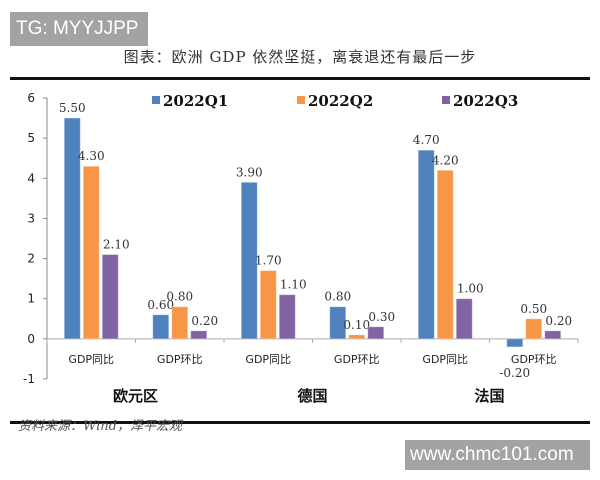 The width and height of the screenshot is (600, 480). What do you see at coordinates (91, 156) in the screenshot?
I see `data-label: 4.30` at bounding box center [91, 156].